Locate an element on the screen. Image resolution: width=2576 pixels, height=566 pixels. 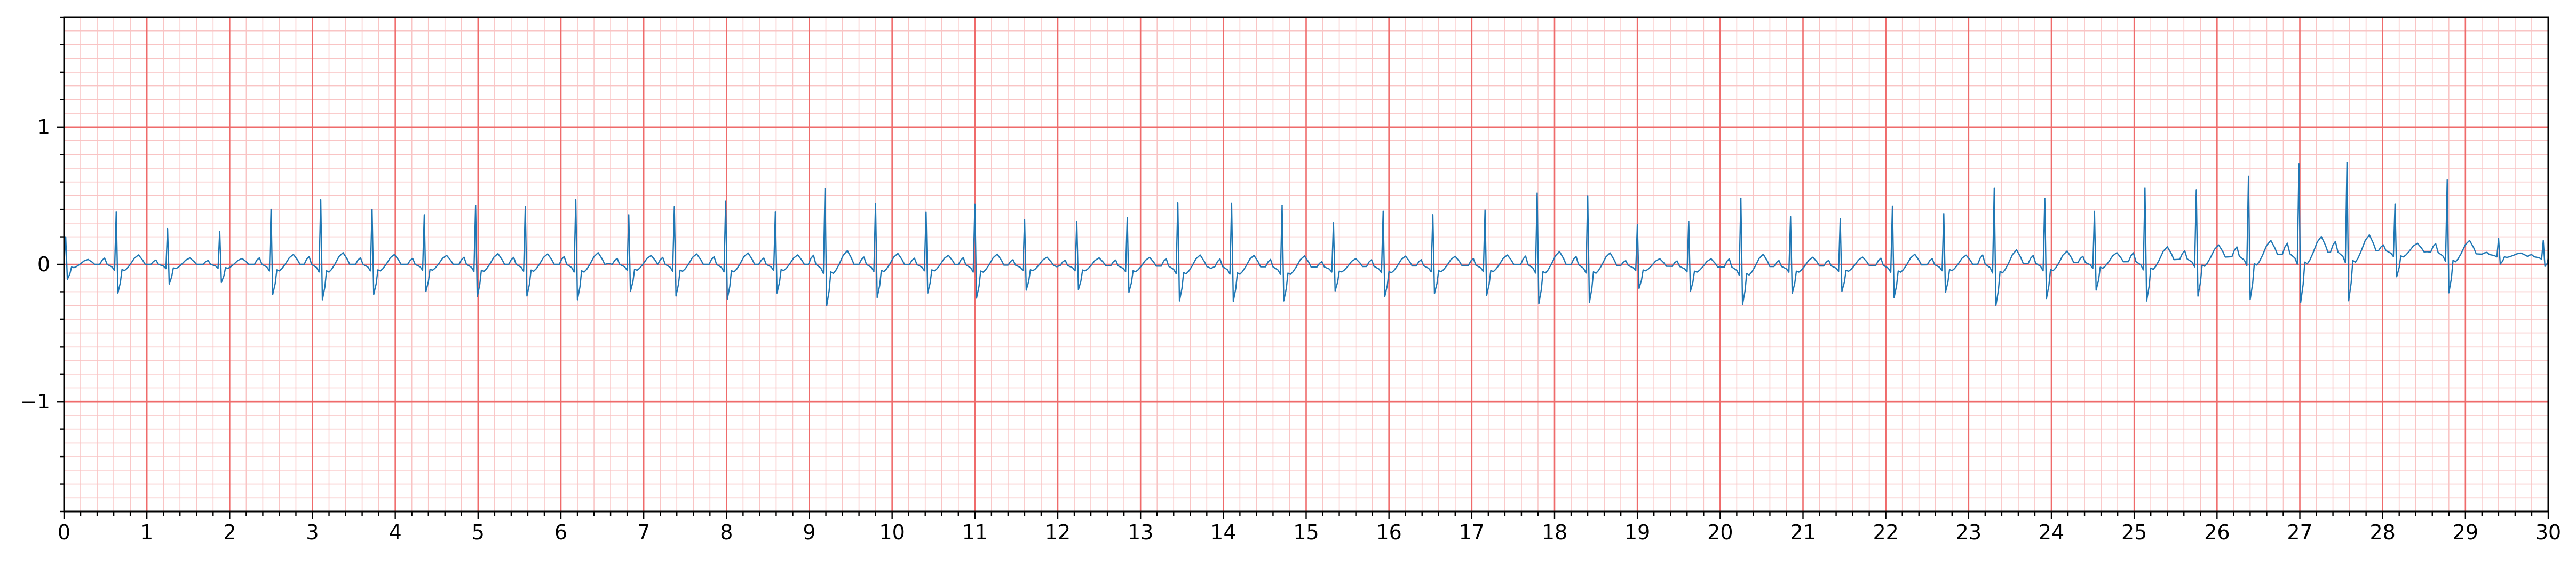
x-tick-label: 19 is located at coordinates (1637, 532).